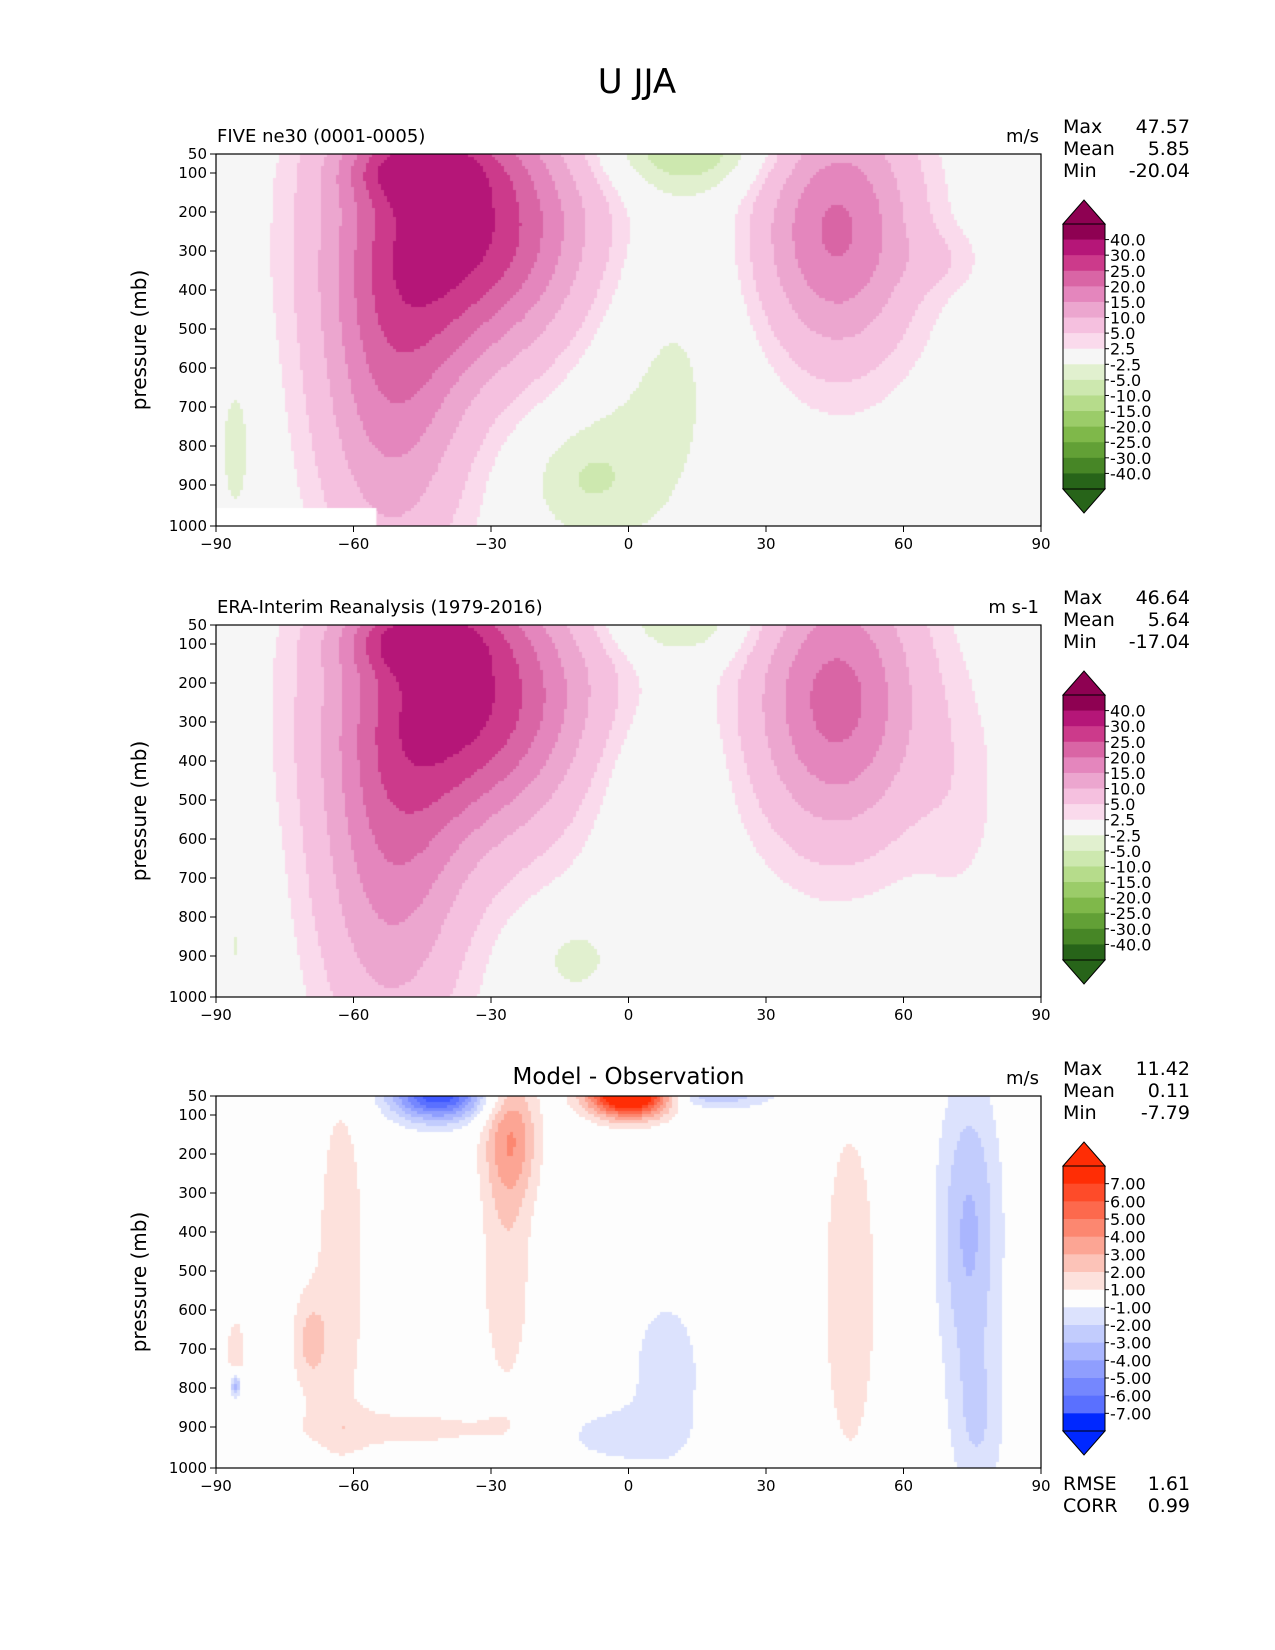 Image resolution: width=1275 pixels, height=1650 pixels. Describe the element at coordinates (1089, 149) in the screenshot. I see `stat-mean-label: Mean` at that location.